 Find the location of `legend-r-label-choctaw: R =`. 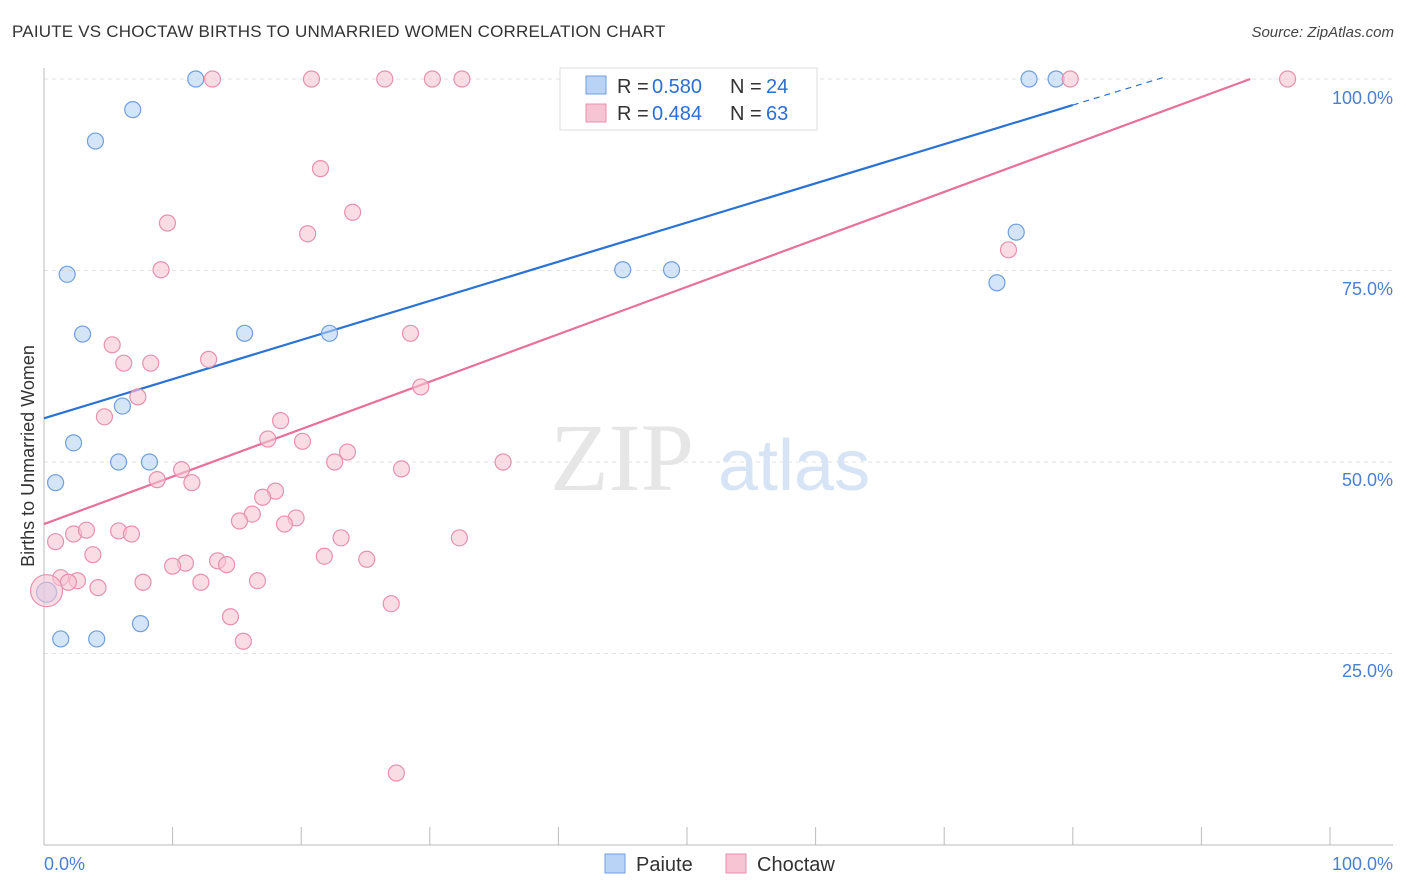

legend-r-label-choctaw: R = is located at coordinates (633, 114).